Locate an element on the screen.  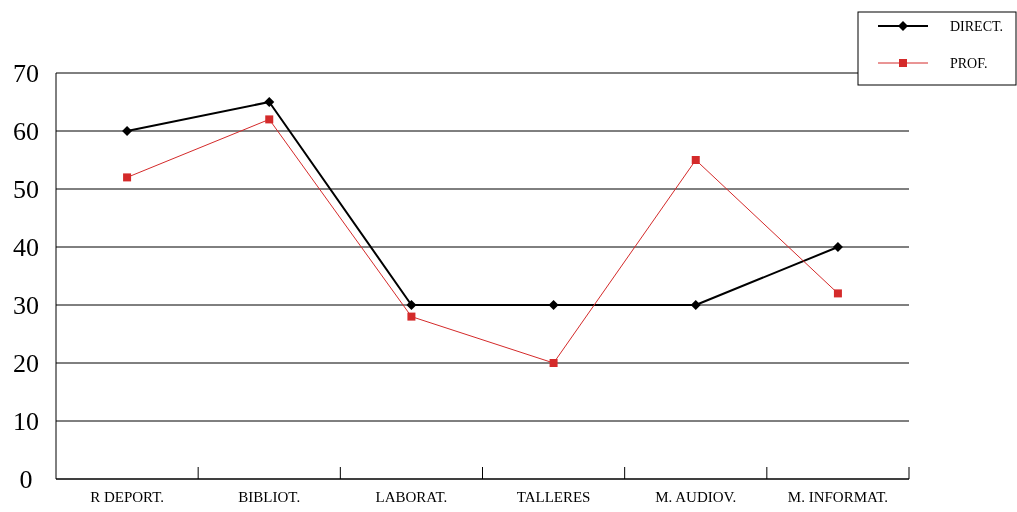
x-tick-label: R DEPORT. is located at coordinates (127, 497).